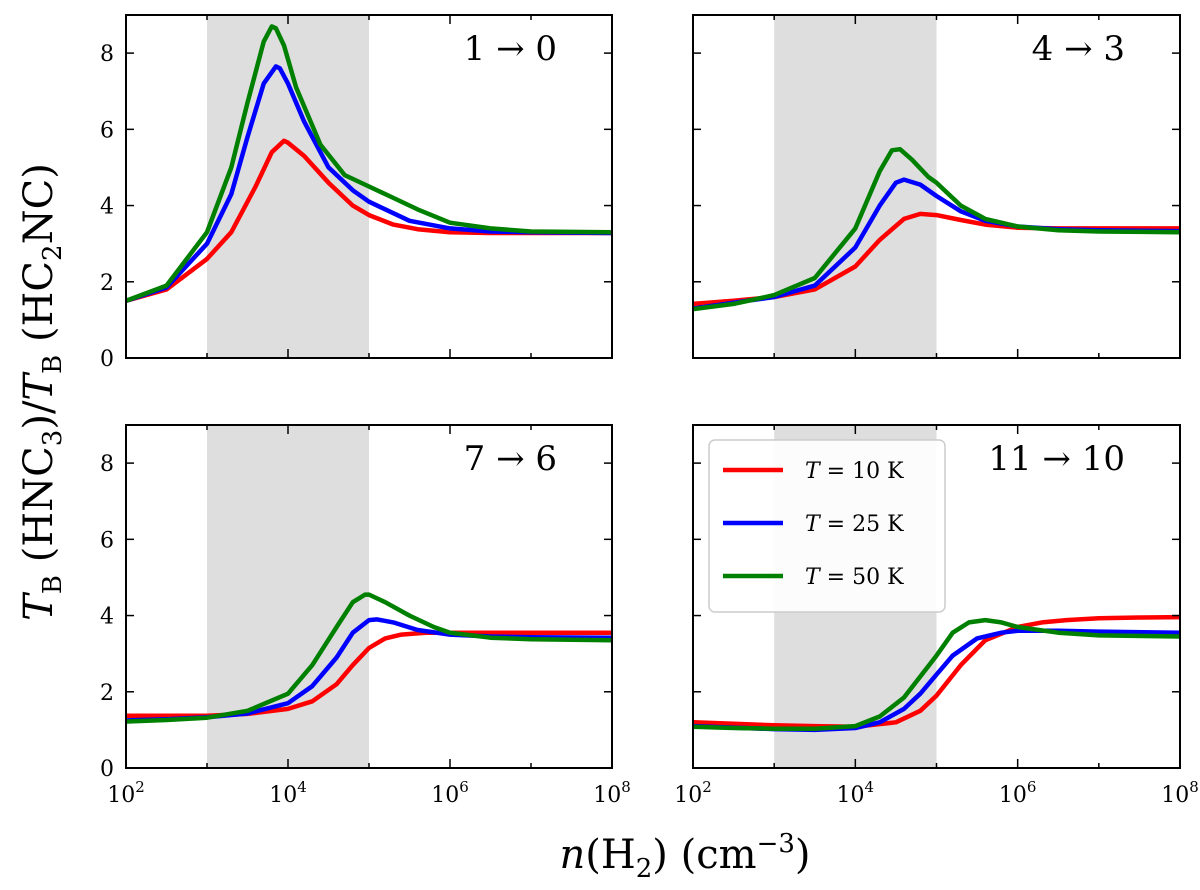 Image resolution: width=1200 pixels, height=890 pixels. Describe the element at coordinates (855, 186) in the screenshot. I see `shaded-density-band` at that location.